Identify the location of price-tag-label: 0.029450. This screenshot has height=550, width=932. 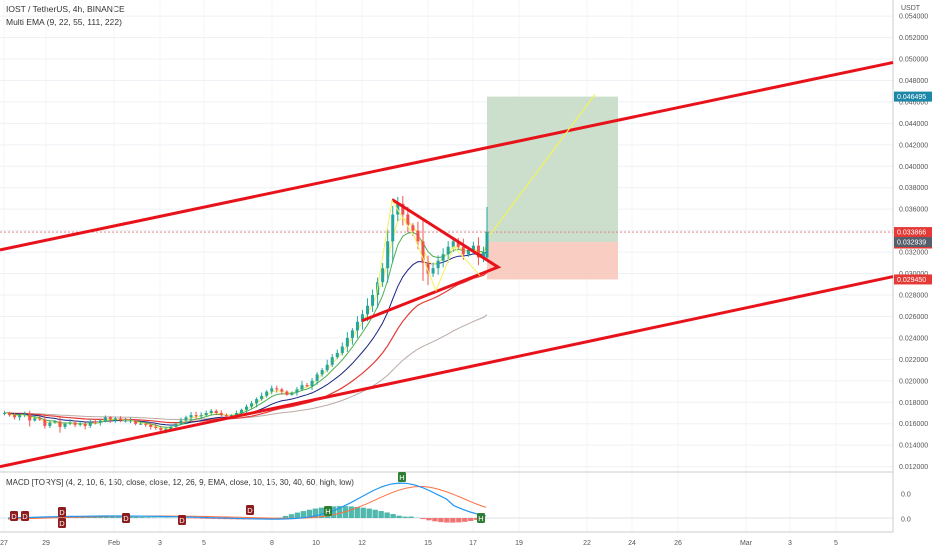
(911, 280).